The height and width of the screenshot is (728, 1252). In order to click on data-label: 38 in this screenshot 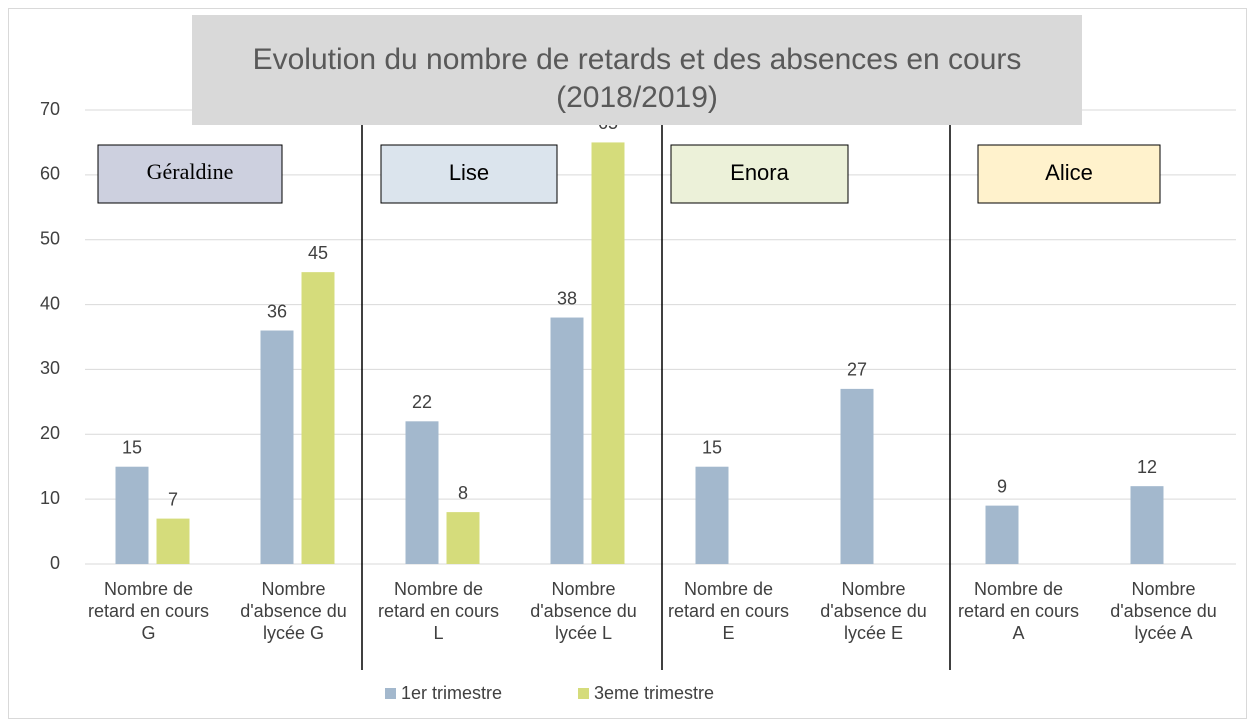, I will do `click(567, 298)`.